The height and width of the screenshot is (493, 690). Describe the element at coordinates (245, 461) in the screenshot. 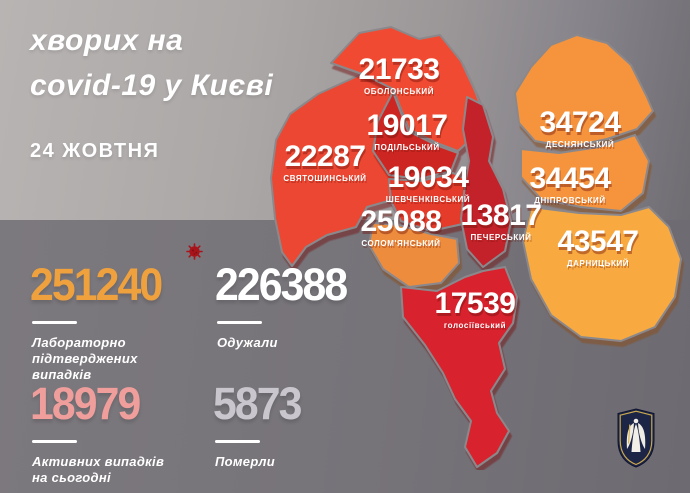

I see `stat-deaths-label: Померли` at that location.